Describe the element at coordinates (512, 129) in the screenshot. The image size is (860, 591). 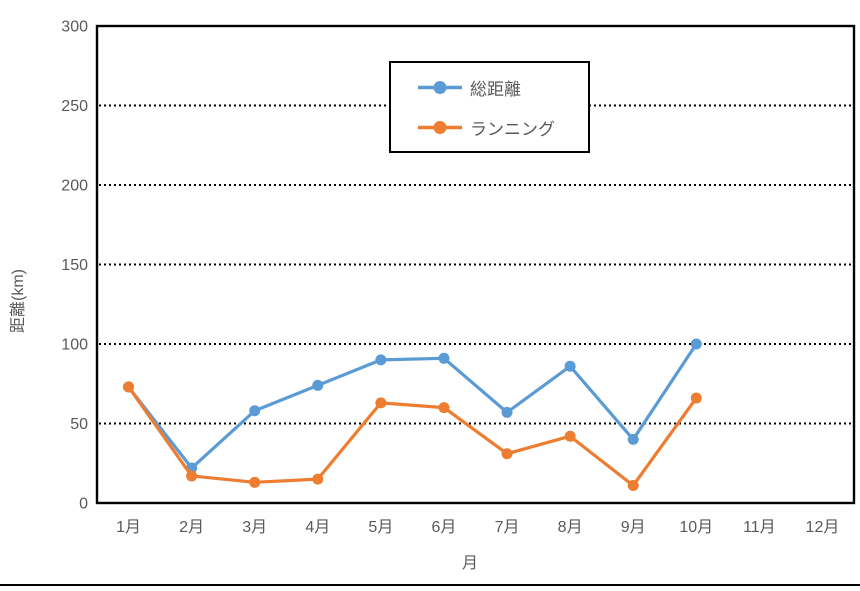
I see `legend-label-running: ランニング` at that location.